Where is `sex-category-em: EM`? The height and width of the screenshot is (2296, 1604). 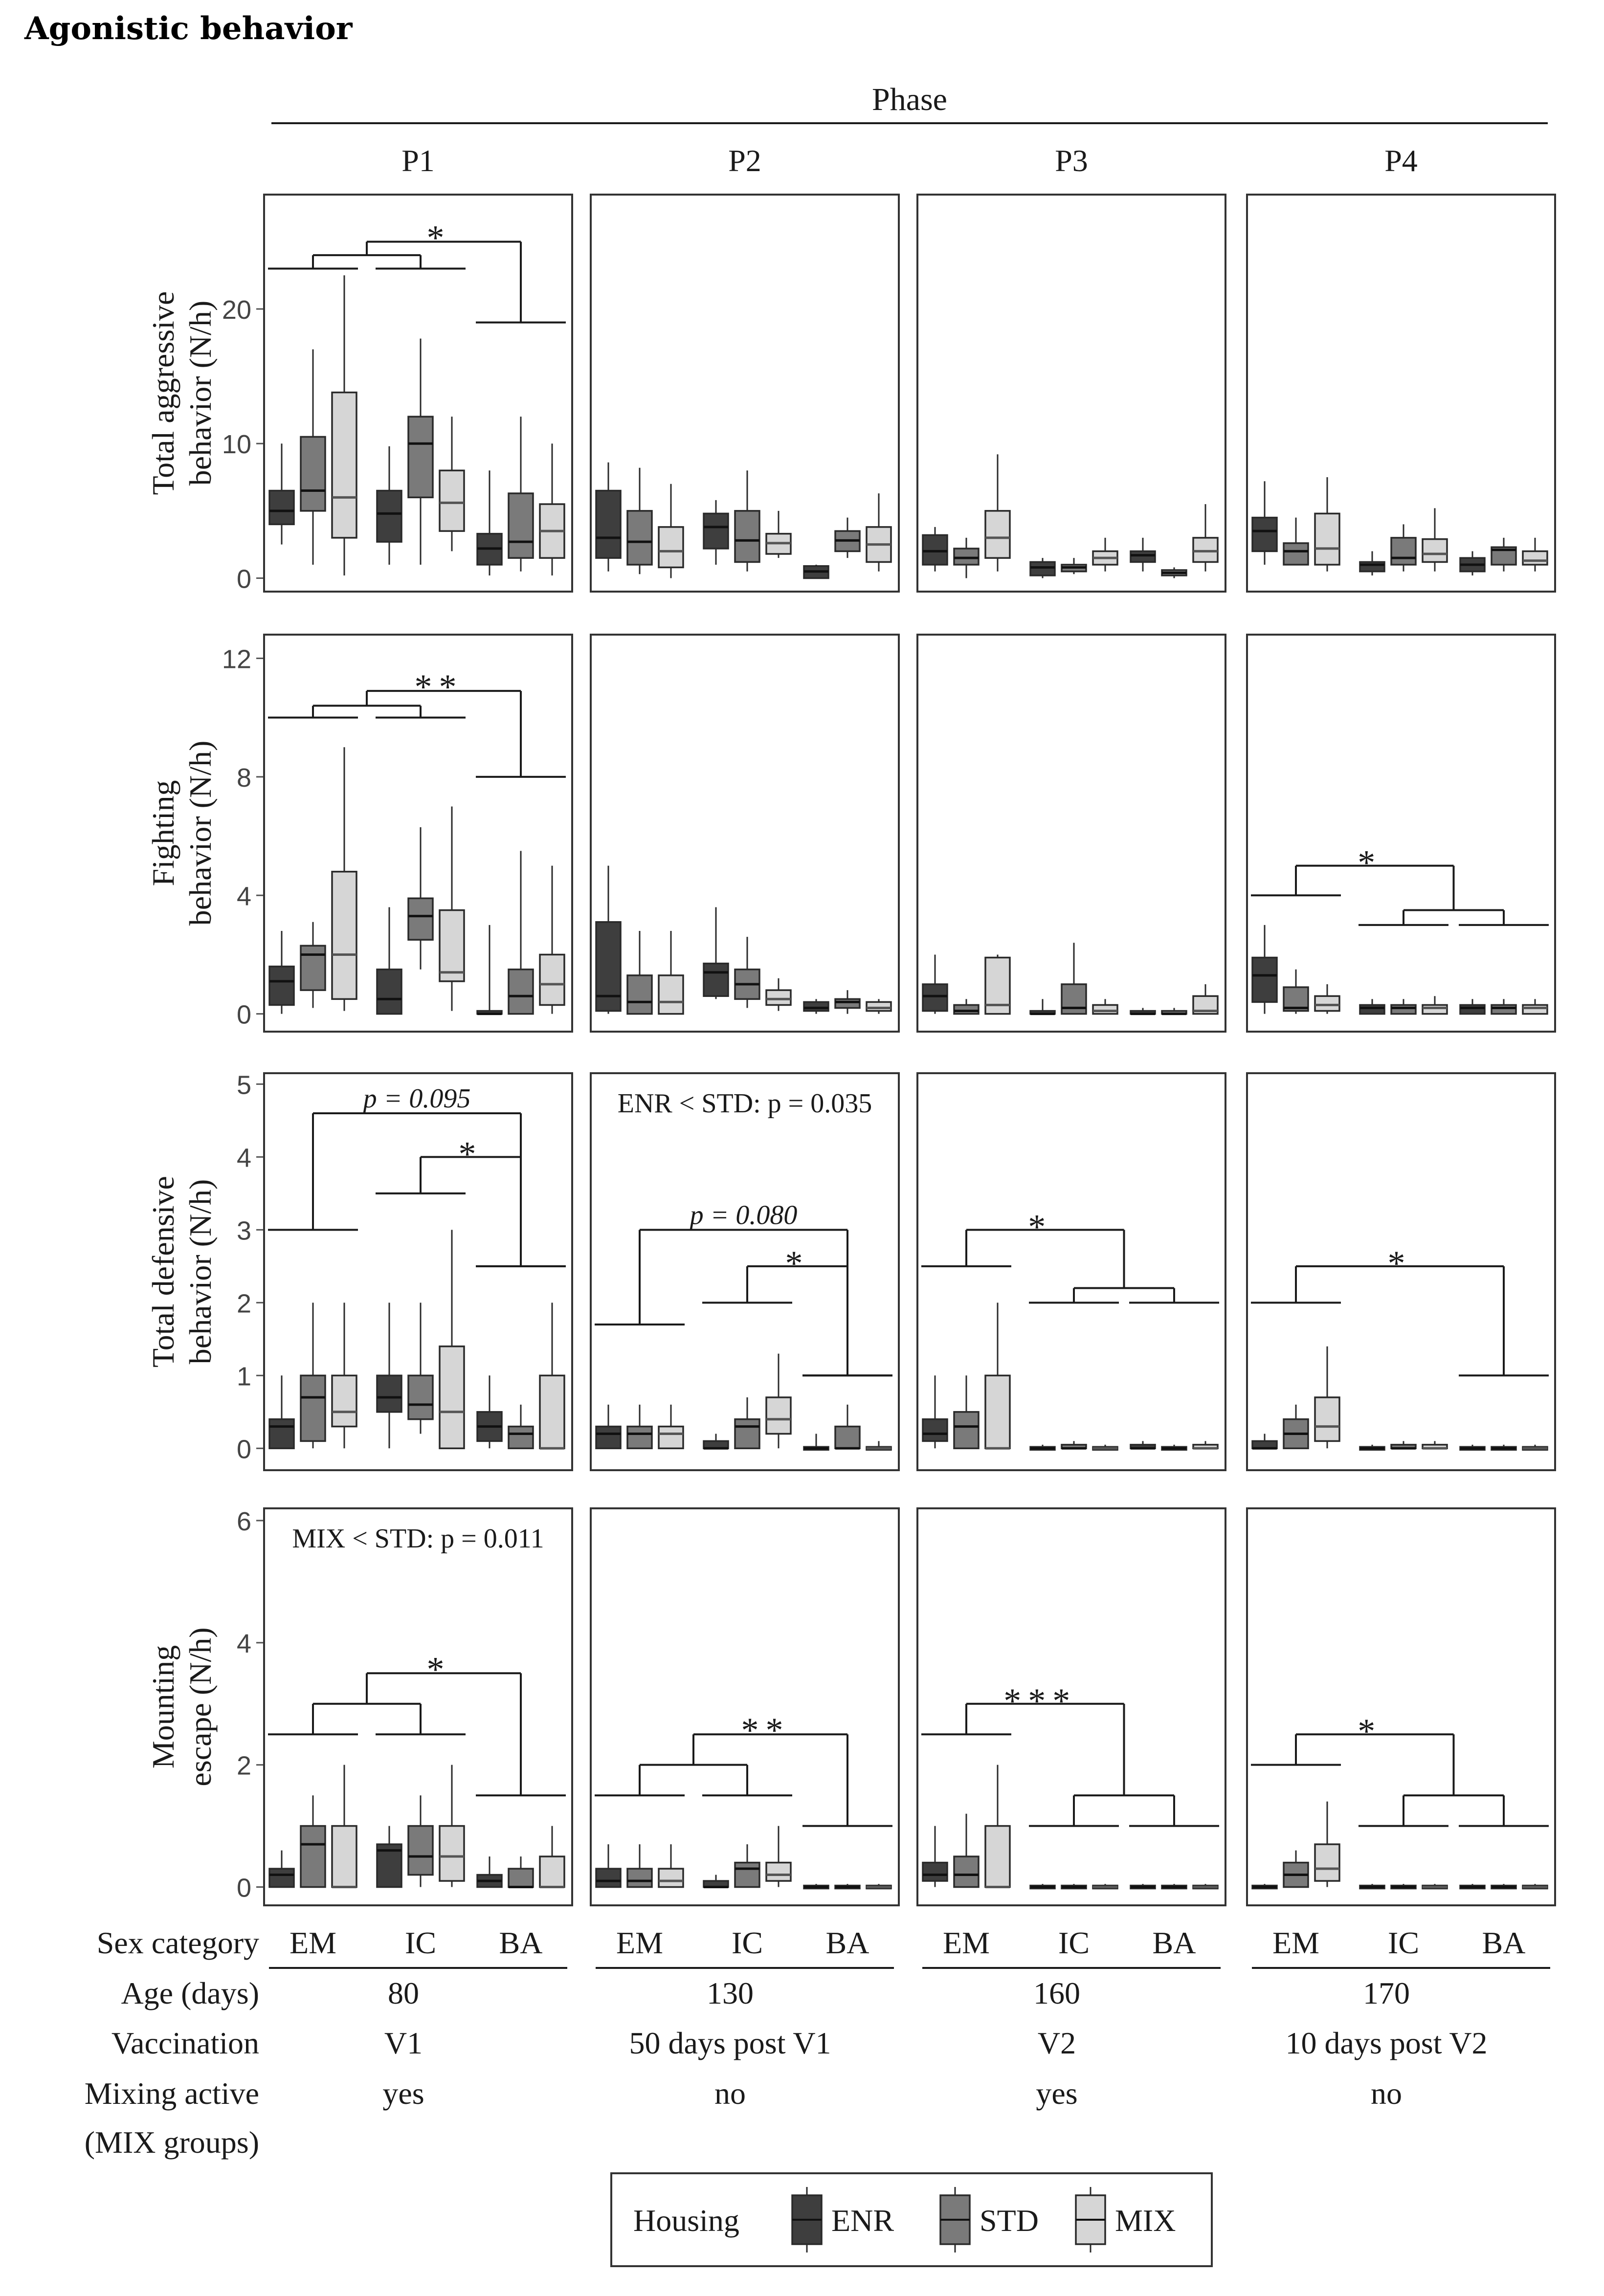 sex-category-em: EM is located at coordinates (1295, 1942).